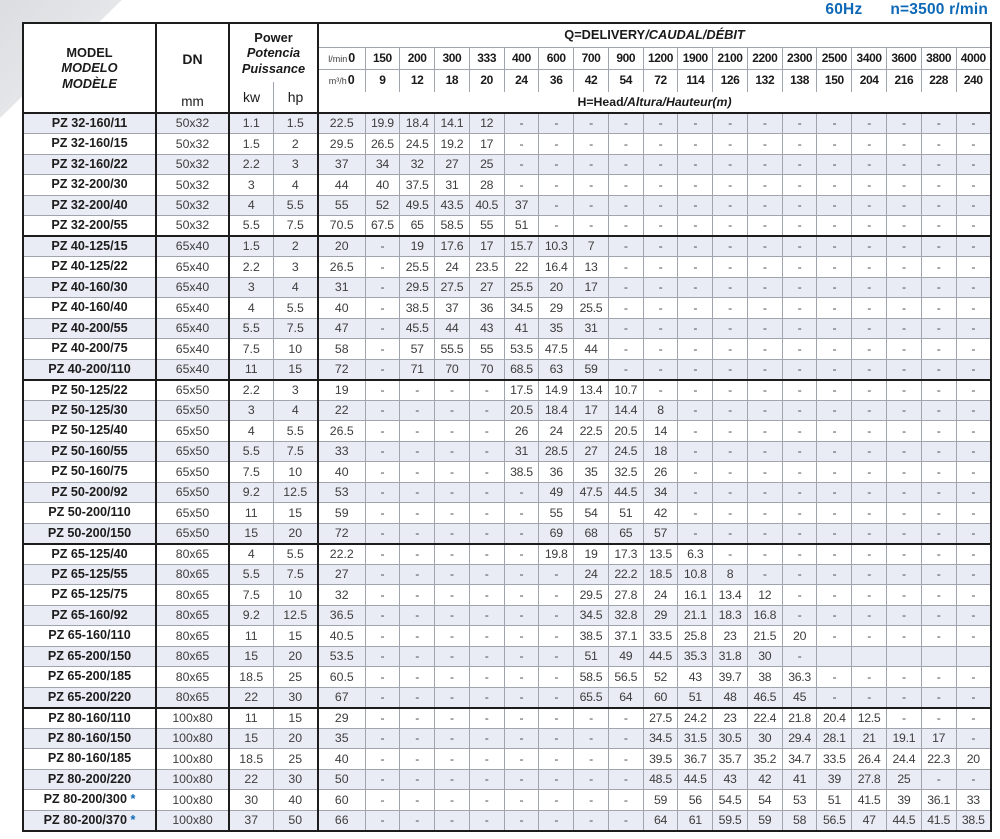  I want to click on head-value-cell: 37.1, so click(625, 636).